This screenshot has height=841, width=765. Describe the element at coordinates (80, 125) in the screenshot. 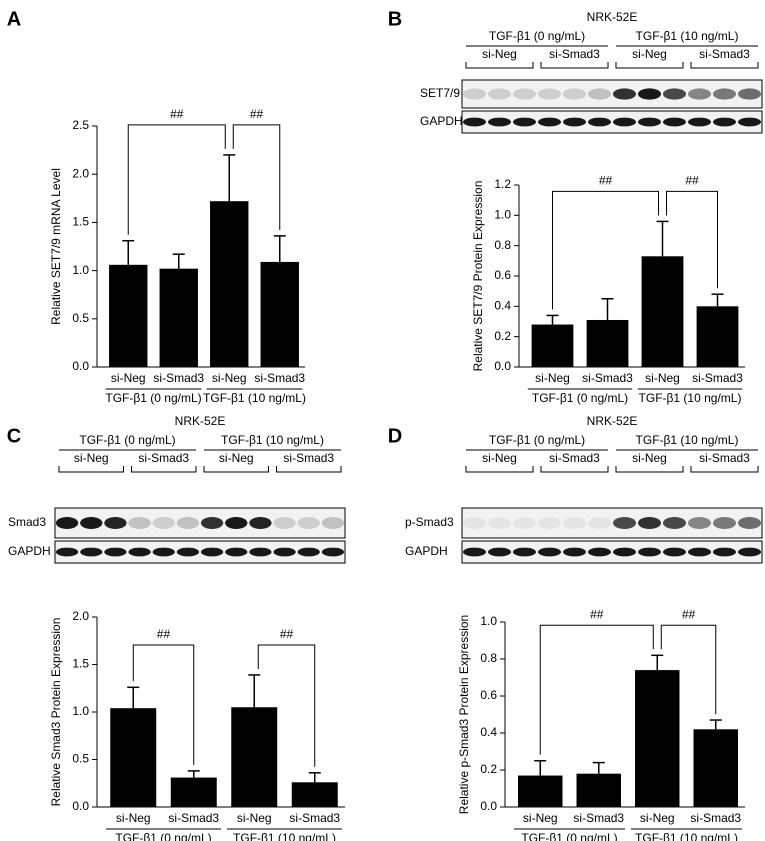

I see `y-tick-label: 2.5` at that location.